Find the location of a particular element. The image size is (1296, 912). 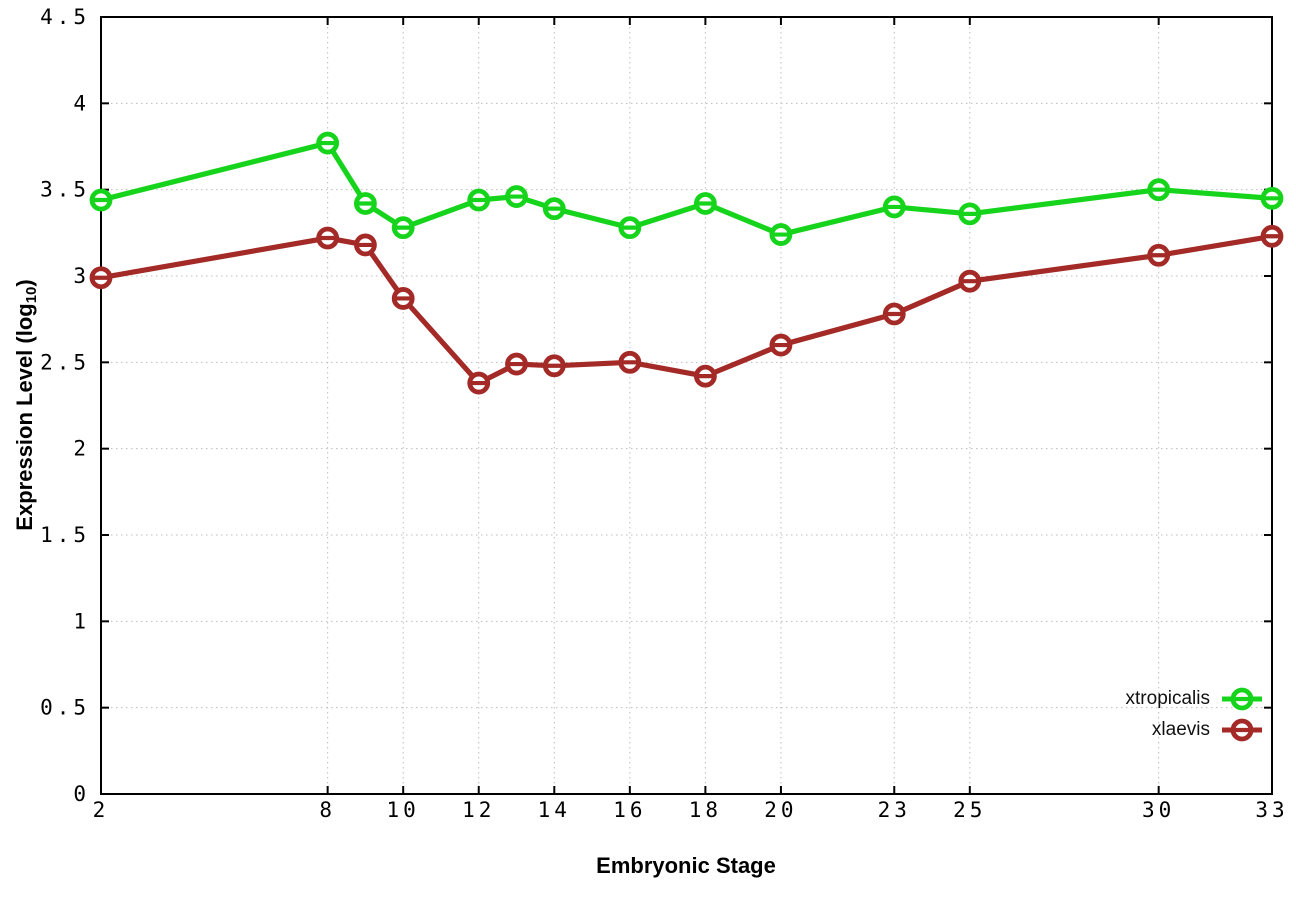

x-tick-label-30: 30 is located at coordinates (1158, 810).